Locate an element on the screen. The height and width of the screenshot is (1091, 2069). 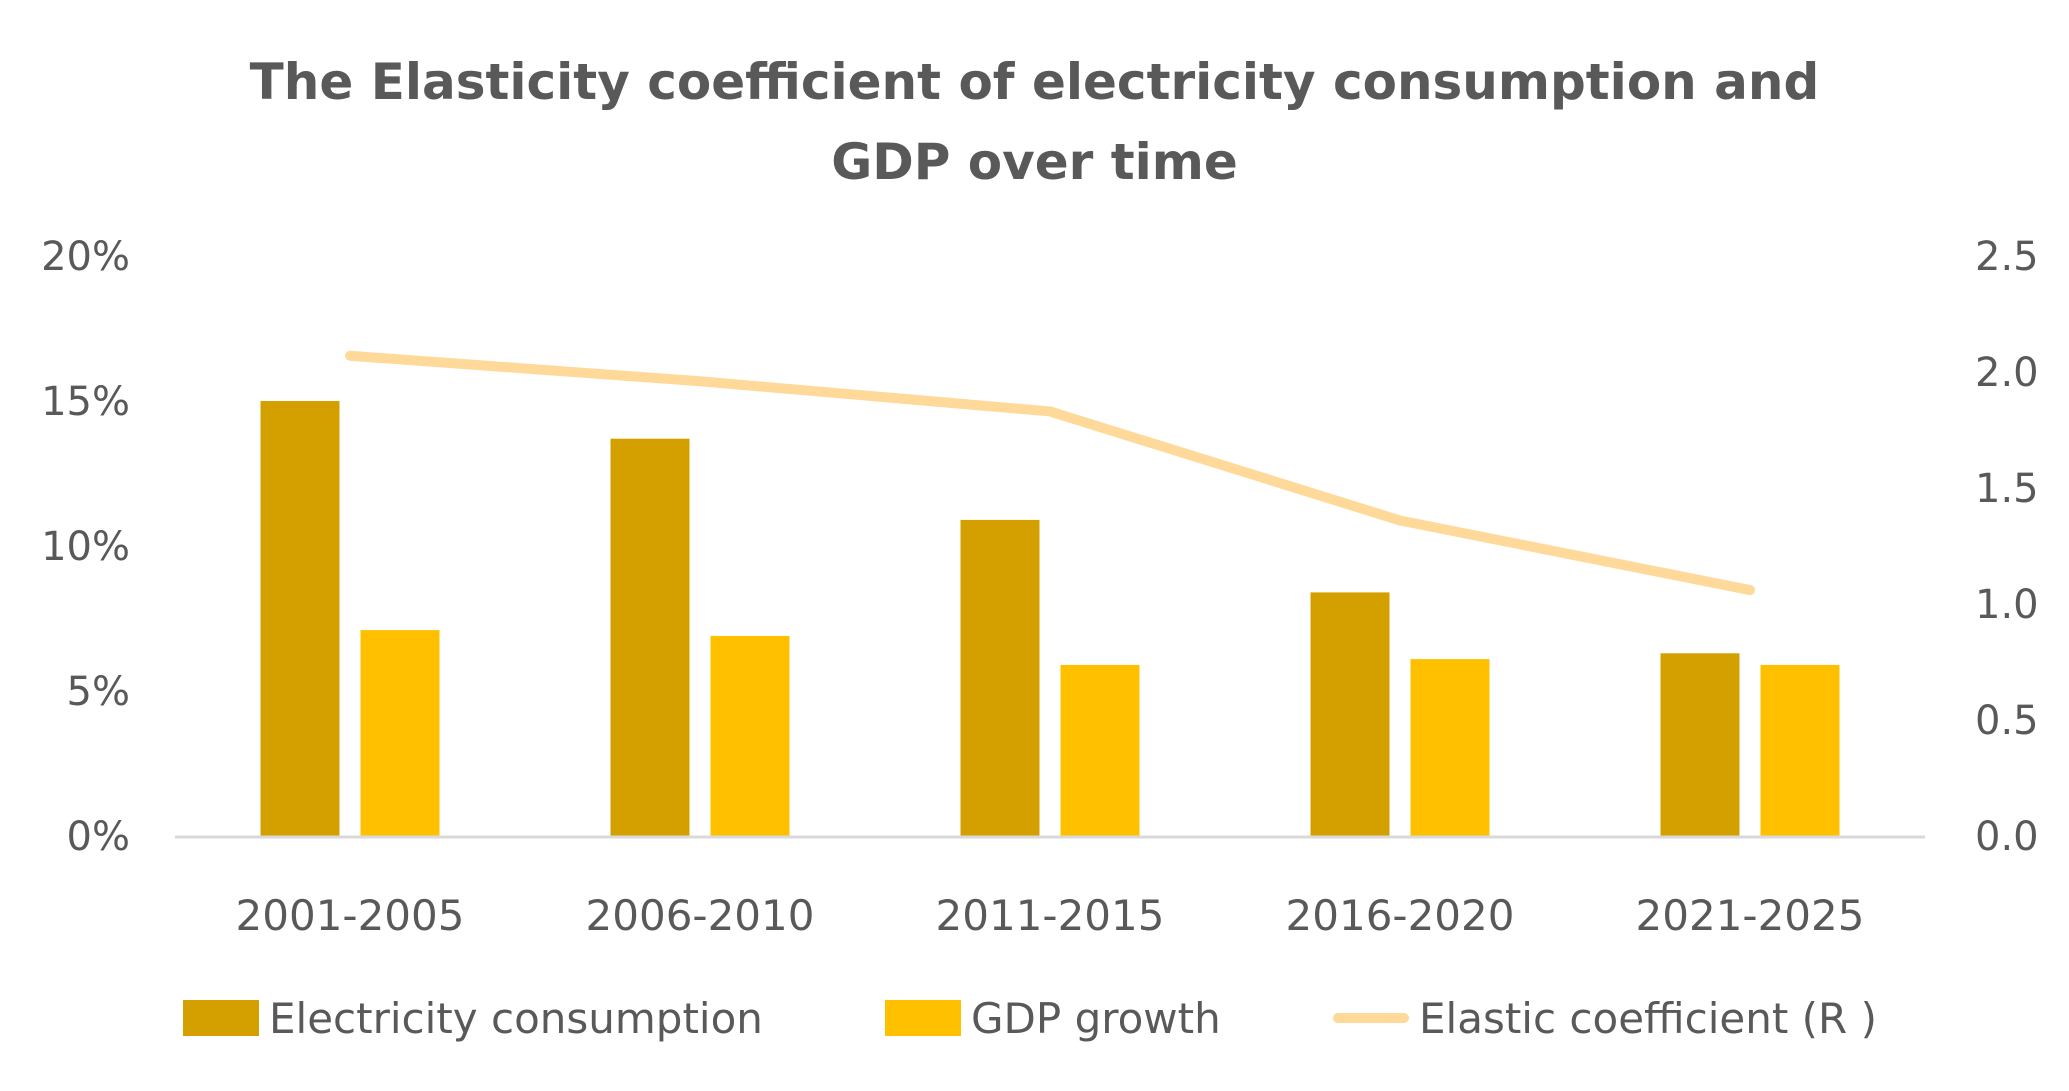
legend-item-electricity: Electricity consumption is located at coordinates (473, 1018).